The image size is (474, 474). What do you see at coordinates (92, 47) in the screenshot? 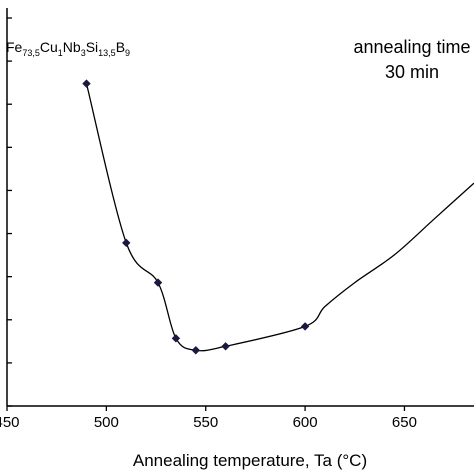
I see `formula-element: Si` at bounding box center [92, 47].